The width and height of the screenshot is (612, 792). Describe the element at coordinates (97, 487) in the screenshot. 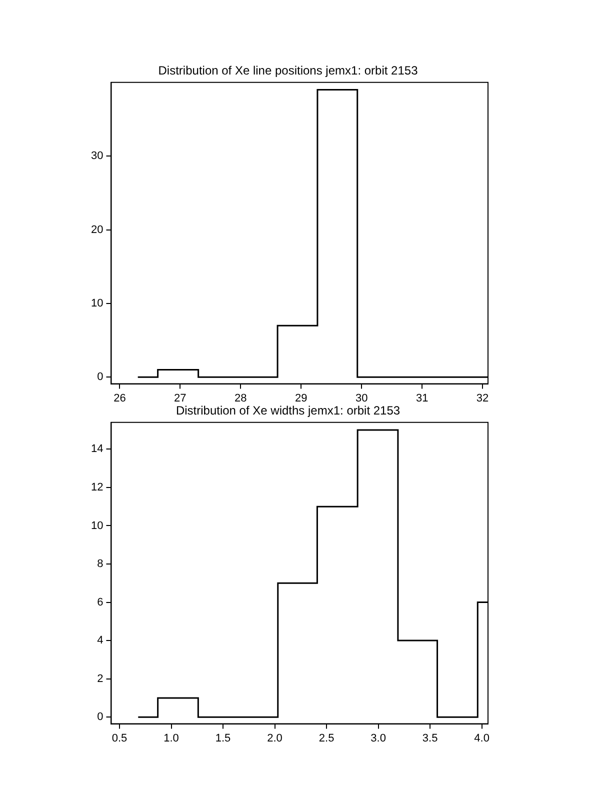

I see `y-tick-label: 12` at that location.